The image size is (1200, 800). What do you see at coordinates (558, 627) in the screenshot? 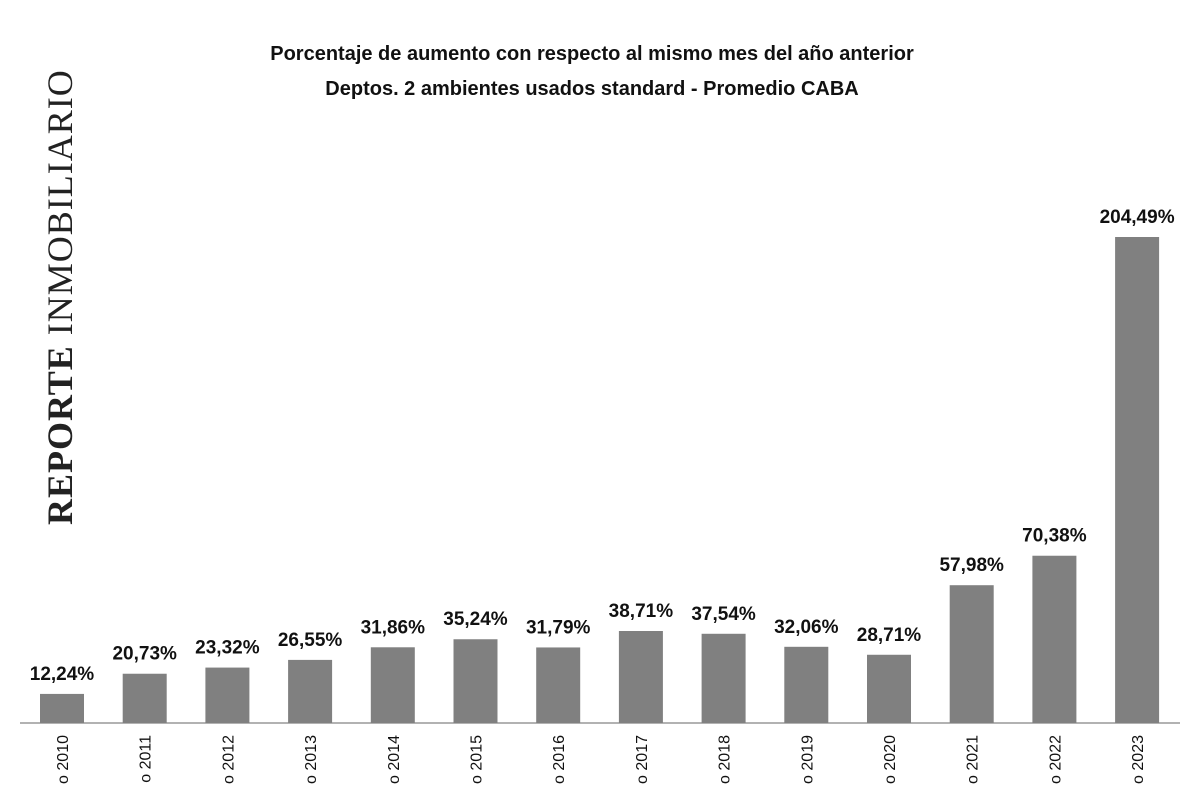
I see `data-label: 31,79%` at bounding box center [558, 627].